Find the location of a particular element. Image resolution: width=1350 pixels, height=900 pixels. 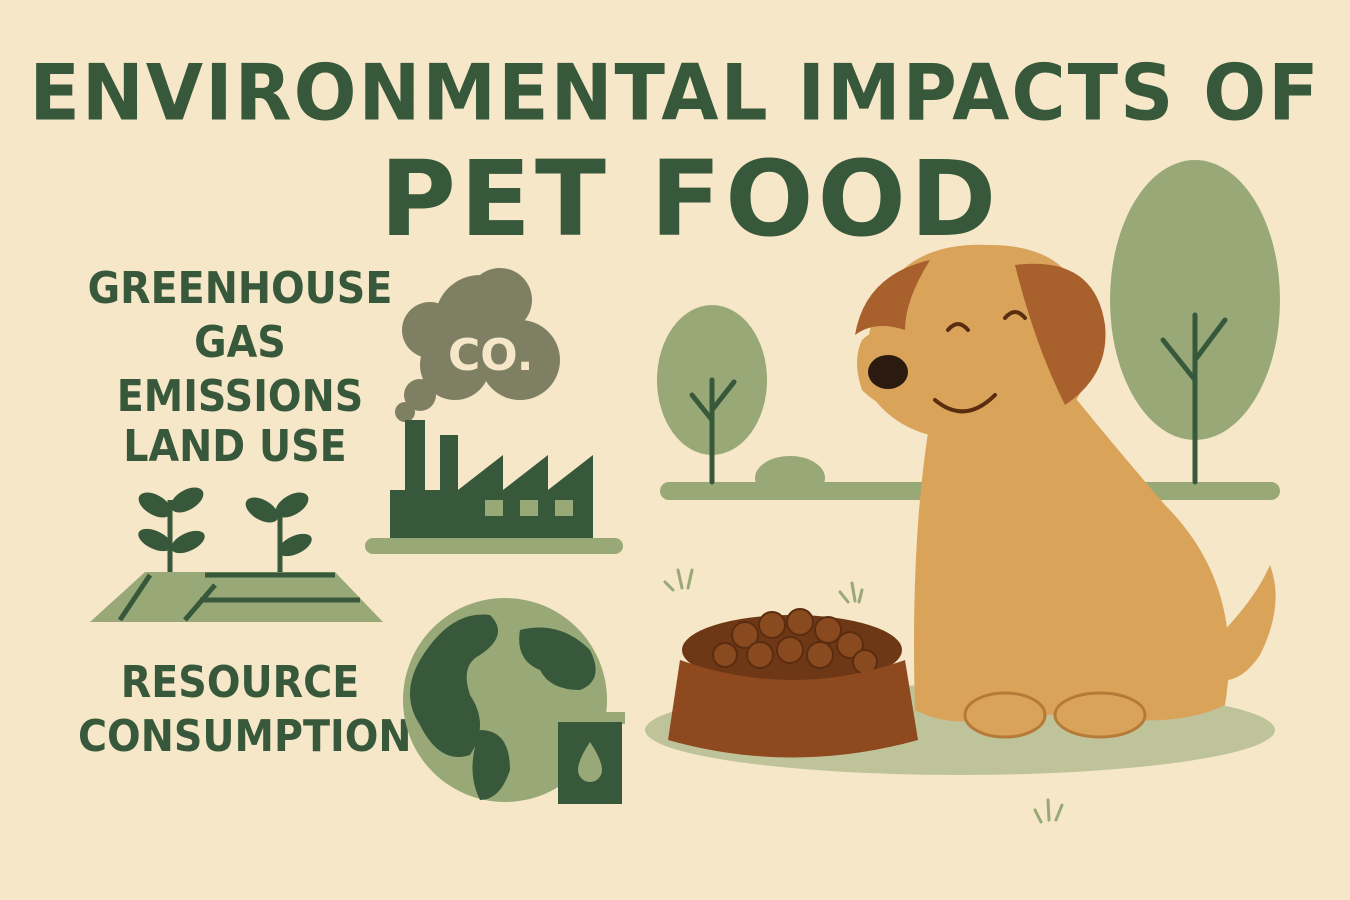

co2-cloud-icon is located at coordinates (477, 345).